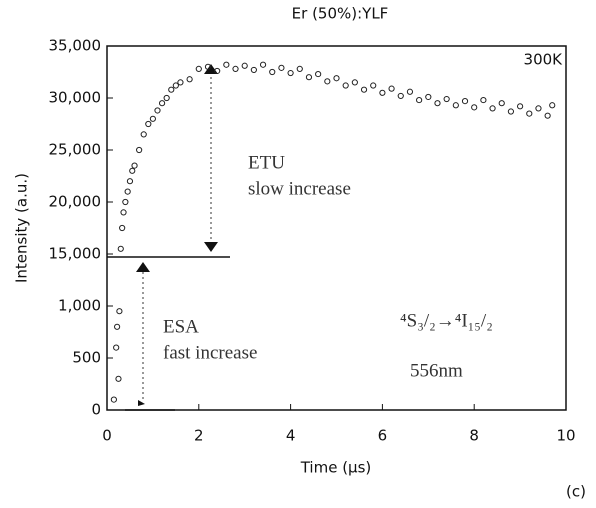  Describe the element at coordinates (107, 436) in the screenshot. I see `x-tick-label: 0` at that location.